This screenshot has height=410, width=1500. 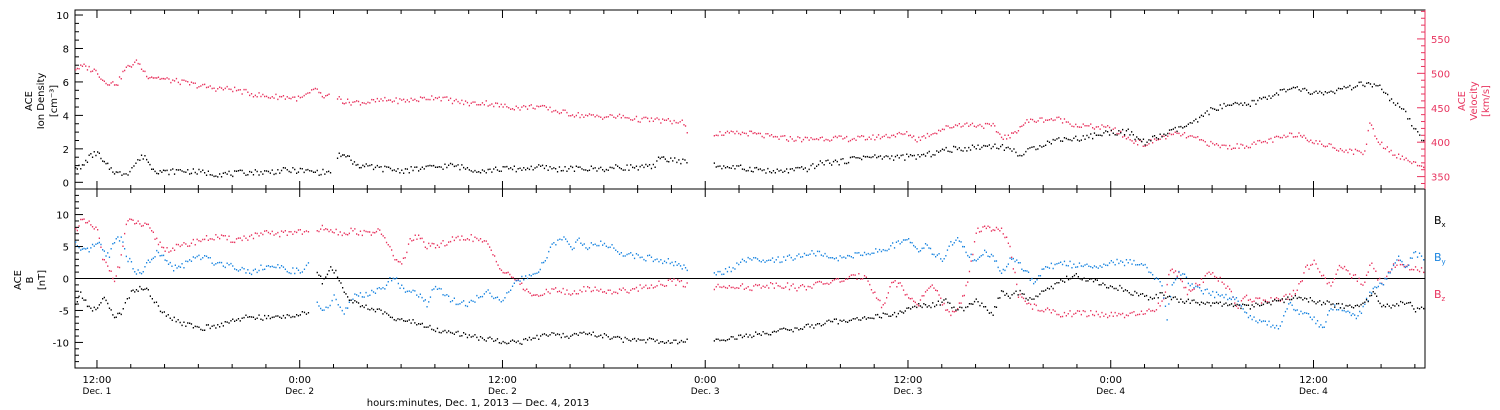 What do you see at coordinates (1440, 109) in the screenshot?
I see `top-right-tick-label: 450` at bounding box center [1440, 109].